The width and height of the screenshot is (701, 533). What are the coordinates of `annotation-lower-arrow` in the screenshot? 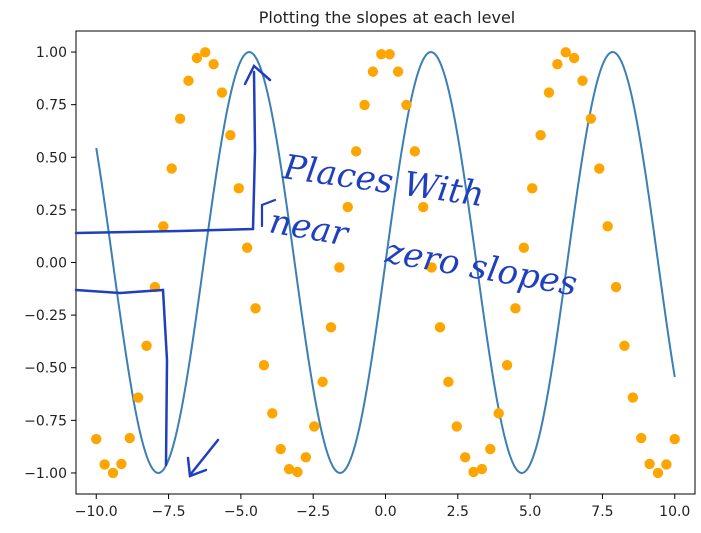 It's located at (204, 457).